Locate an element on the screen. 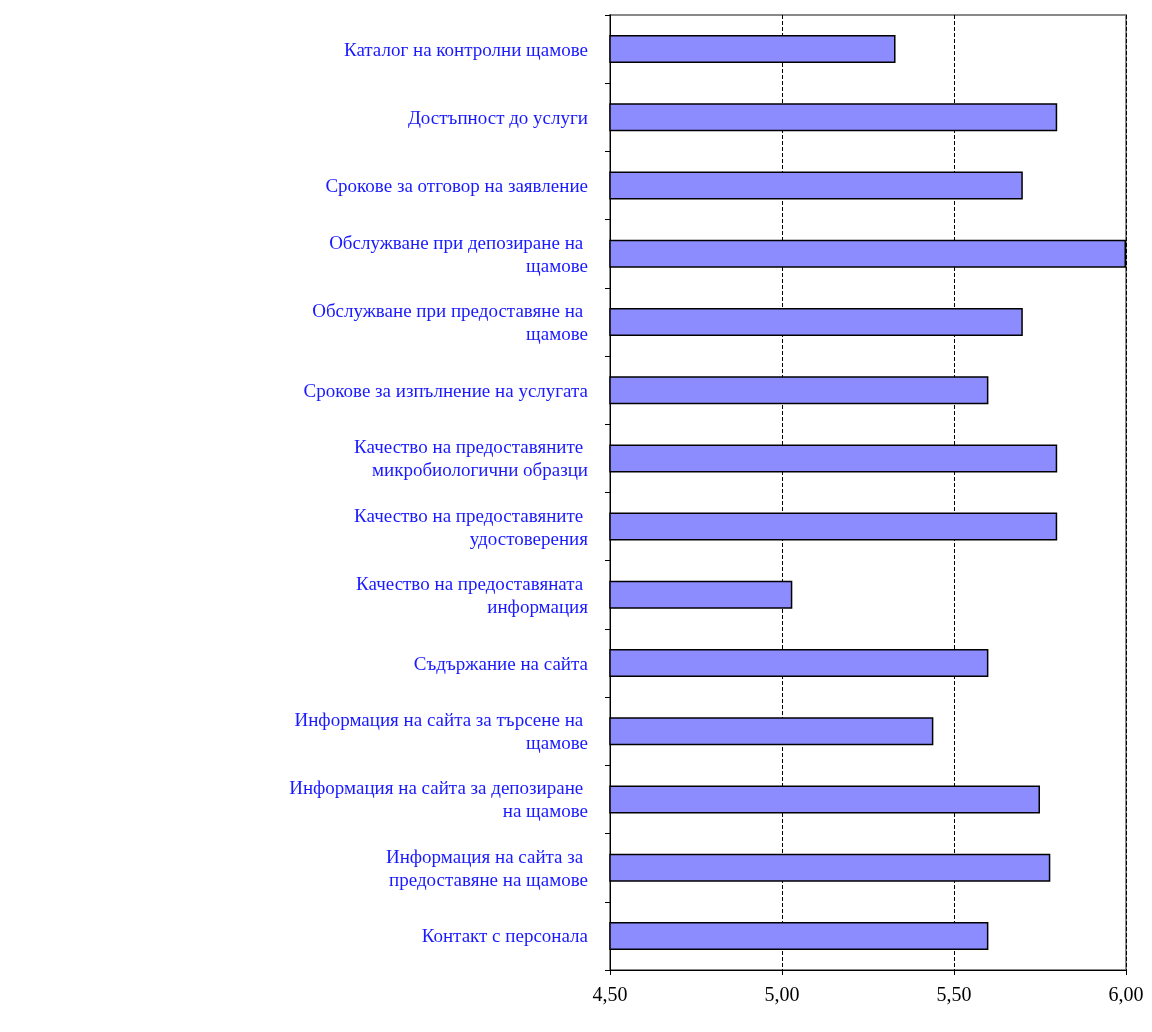  y-tick-label: Обслужване при депозиране на щамове is located at coordinates (458, 253).